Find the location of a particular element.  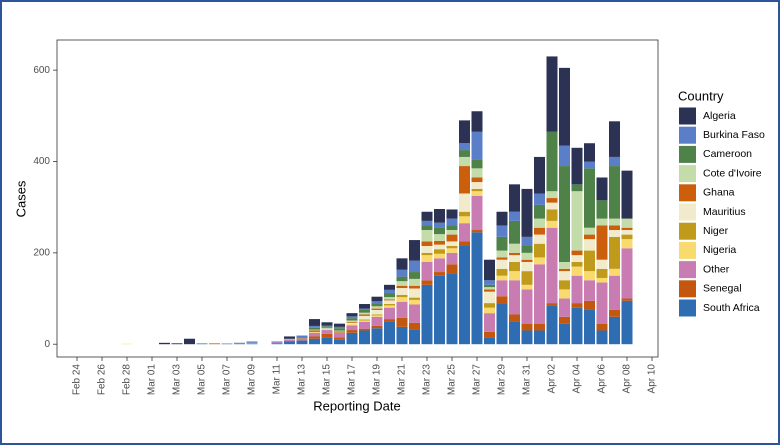

x-tick-label: Mar 21 is located at coordinates (402, 380).